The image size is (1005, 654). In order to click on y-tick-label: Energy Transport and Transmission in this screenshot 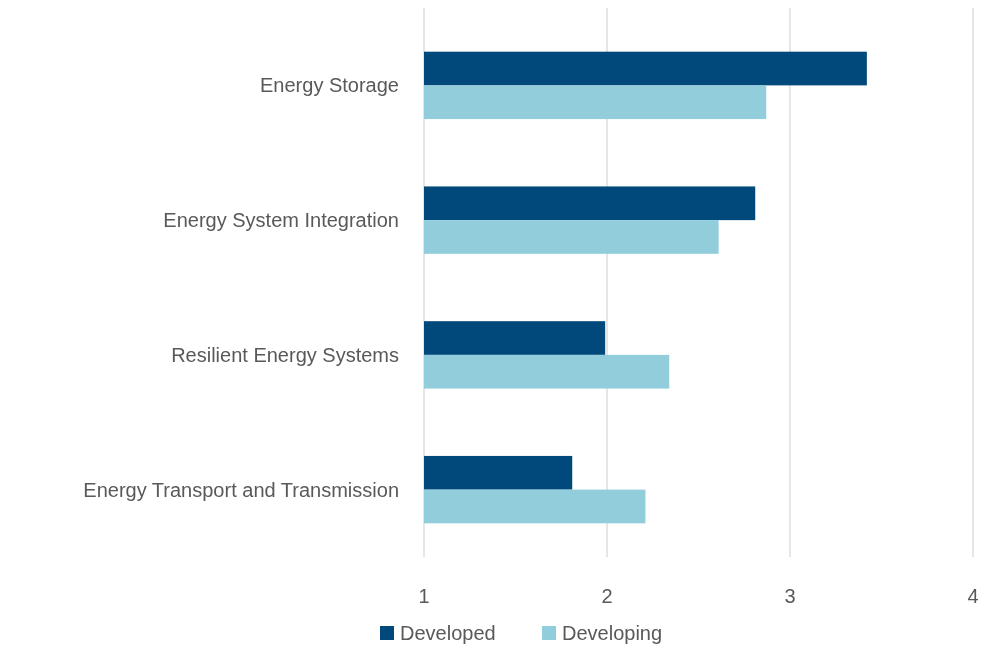, I will do `click(241, 489)`.